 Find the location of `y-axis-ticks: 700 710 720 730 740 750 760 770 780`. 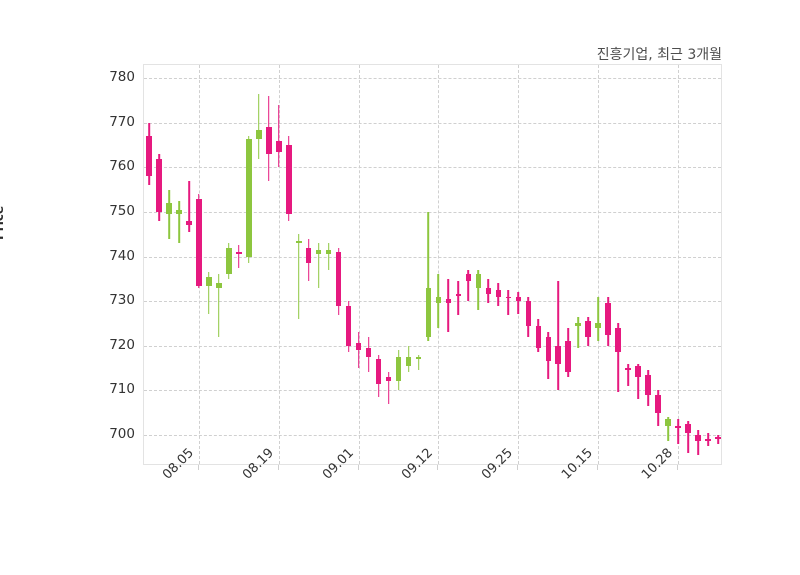

y-axis-ticks: 700 710 720 730 740 750 760 770 780 is located at coordinates (110, 264).